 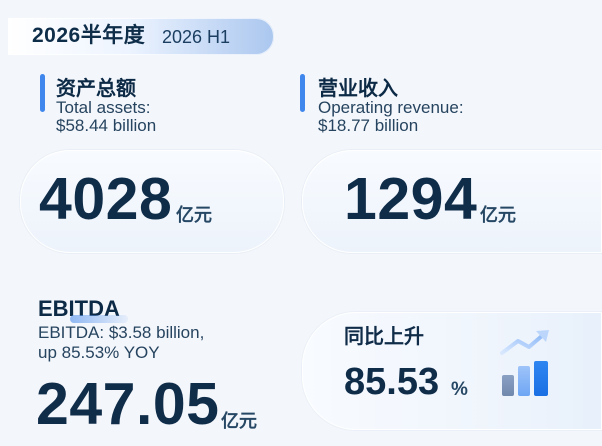 I want to click on period-header: 2026半年度 2026 H1, so click(x=141, y=36).